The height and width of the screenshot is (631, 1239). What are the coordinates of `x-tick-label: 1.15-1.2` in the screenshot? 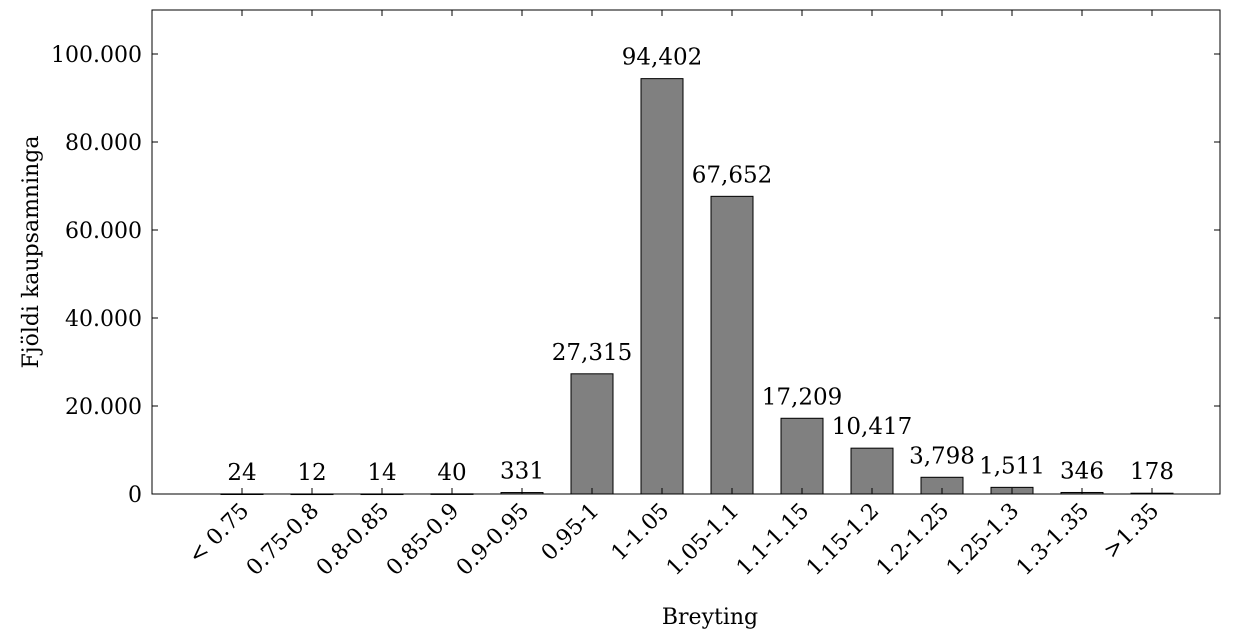 It's located at (843, 540).